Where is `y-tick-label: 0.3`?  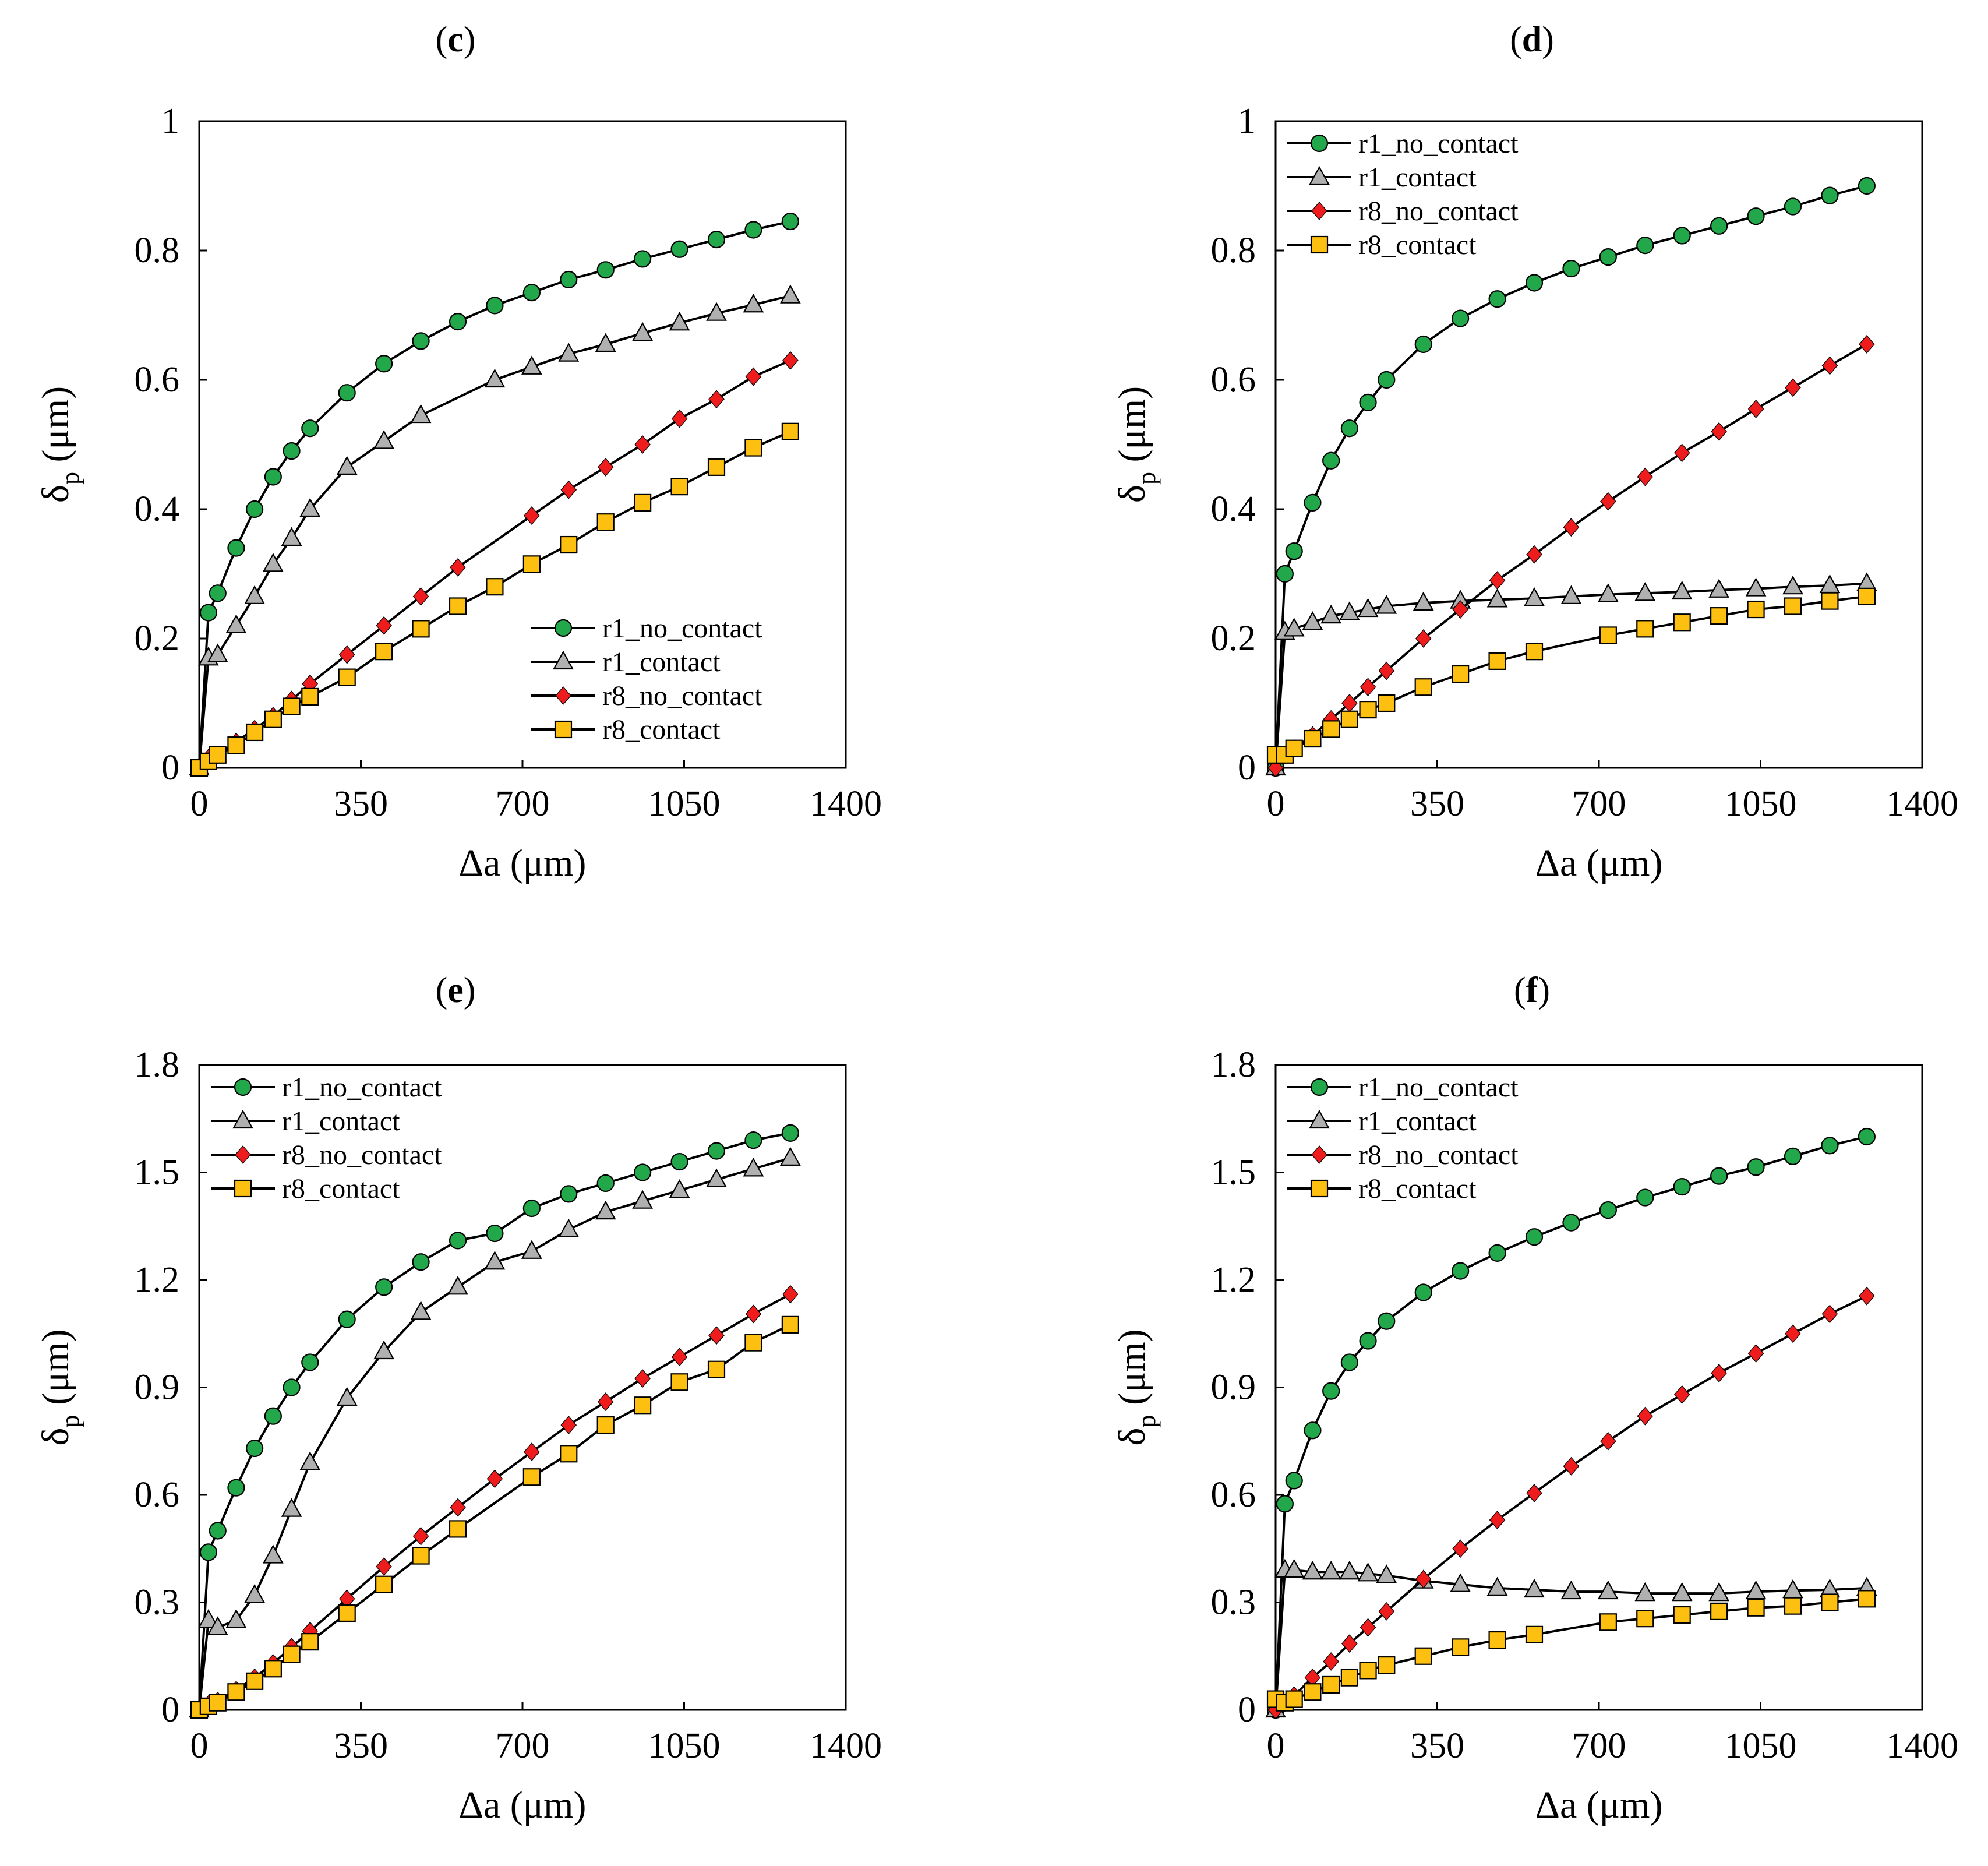
y-tick-label: 0.3 is located at coordinates (157, 1602).